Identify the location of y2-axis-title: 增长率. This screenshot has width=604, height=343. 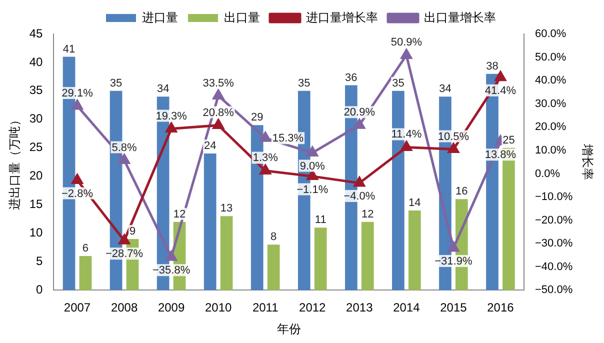
(587, 161).